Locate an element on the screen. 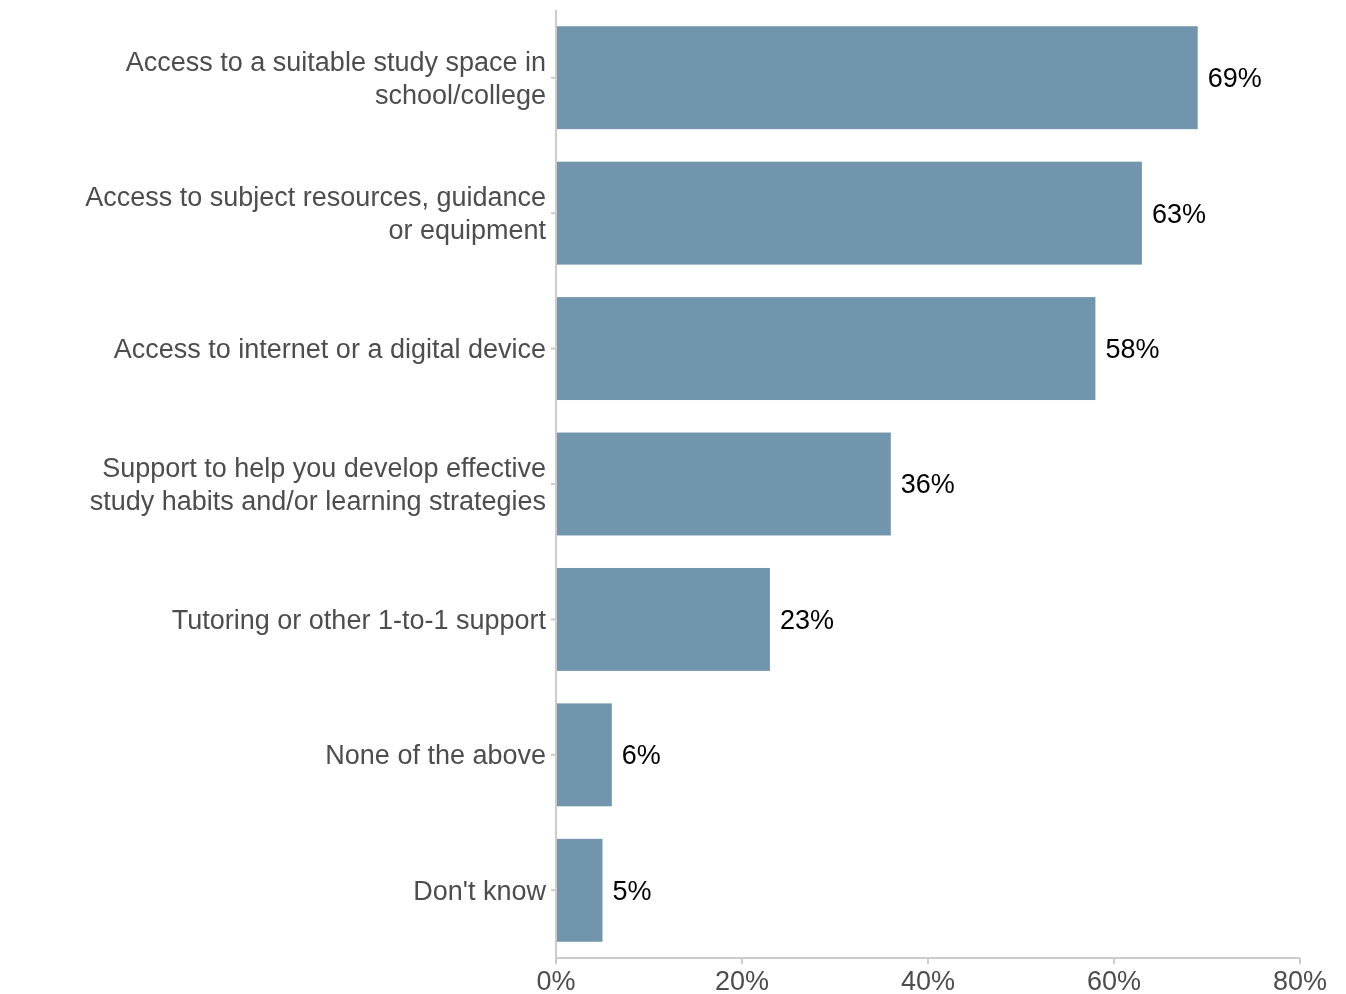 The height and width of the screenshot is (994, 1346). y-tick-label: Access to internet or a digital device is located at coordinates (329, 349).